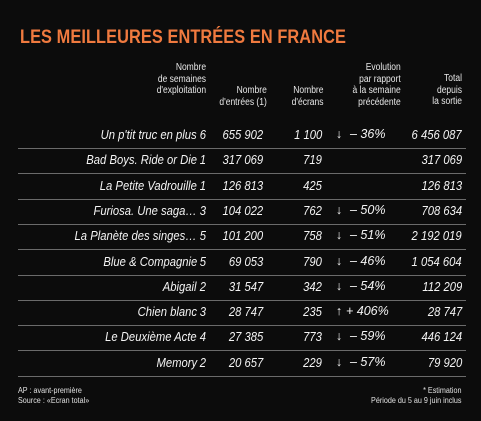  Describe the element at coordinates (441, 160) in the screenshot. I see `total-count: 317 069` at that location.